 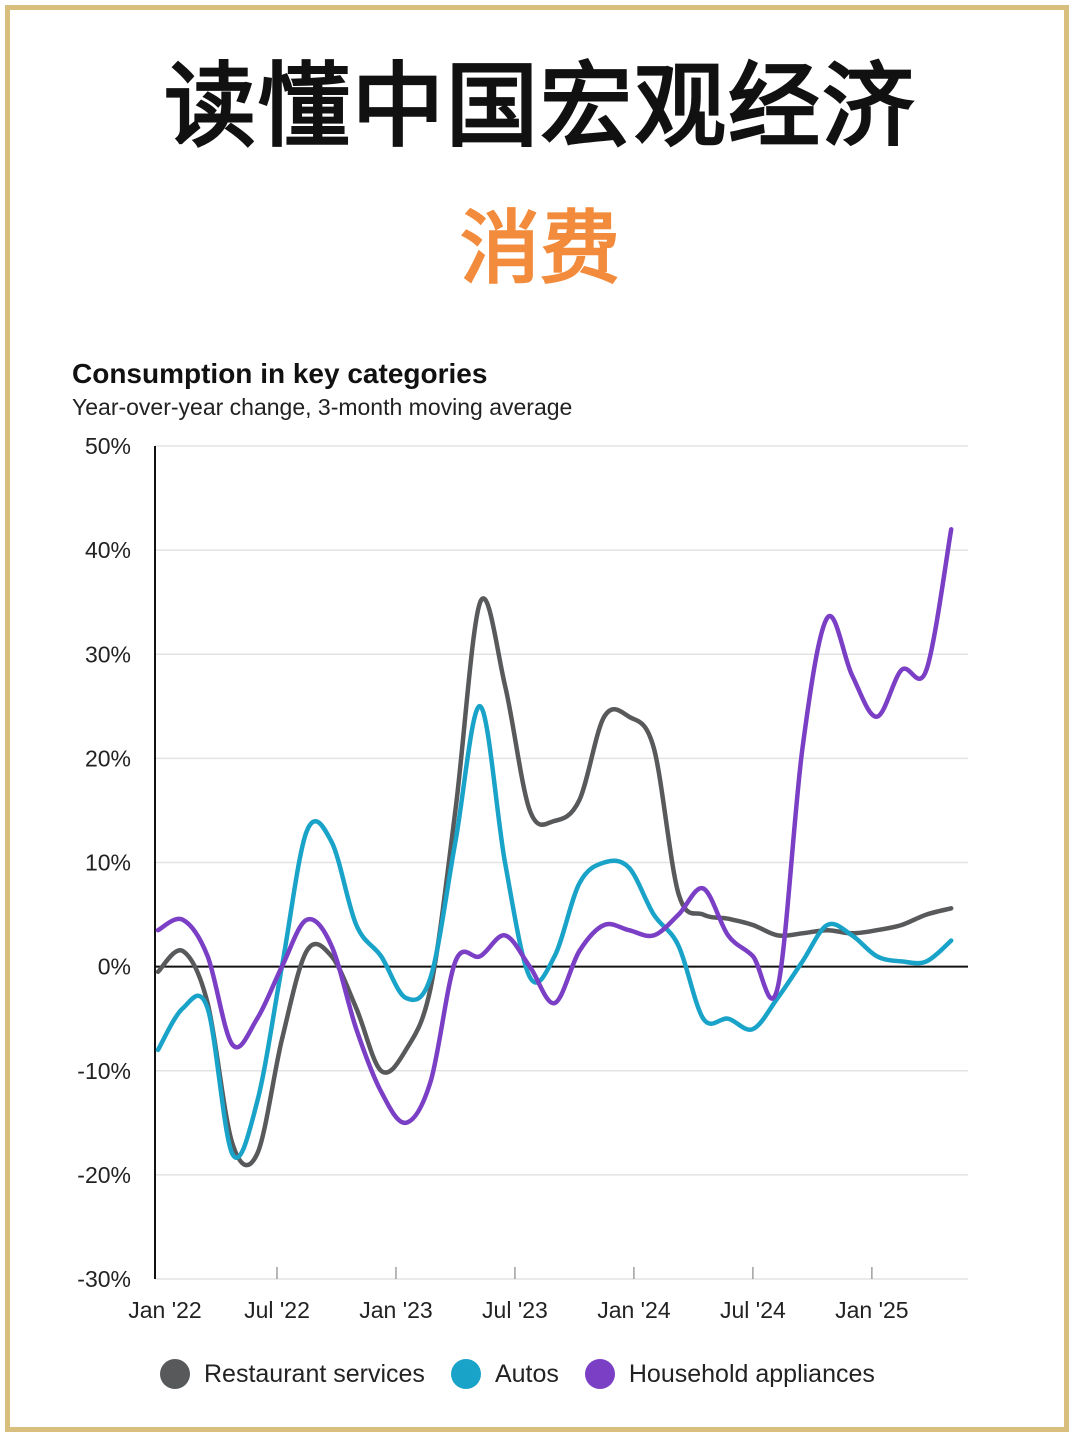 I want to click on legend-swatch-autos, so click(x=465, y=1374).